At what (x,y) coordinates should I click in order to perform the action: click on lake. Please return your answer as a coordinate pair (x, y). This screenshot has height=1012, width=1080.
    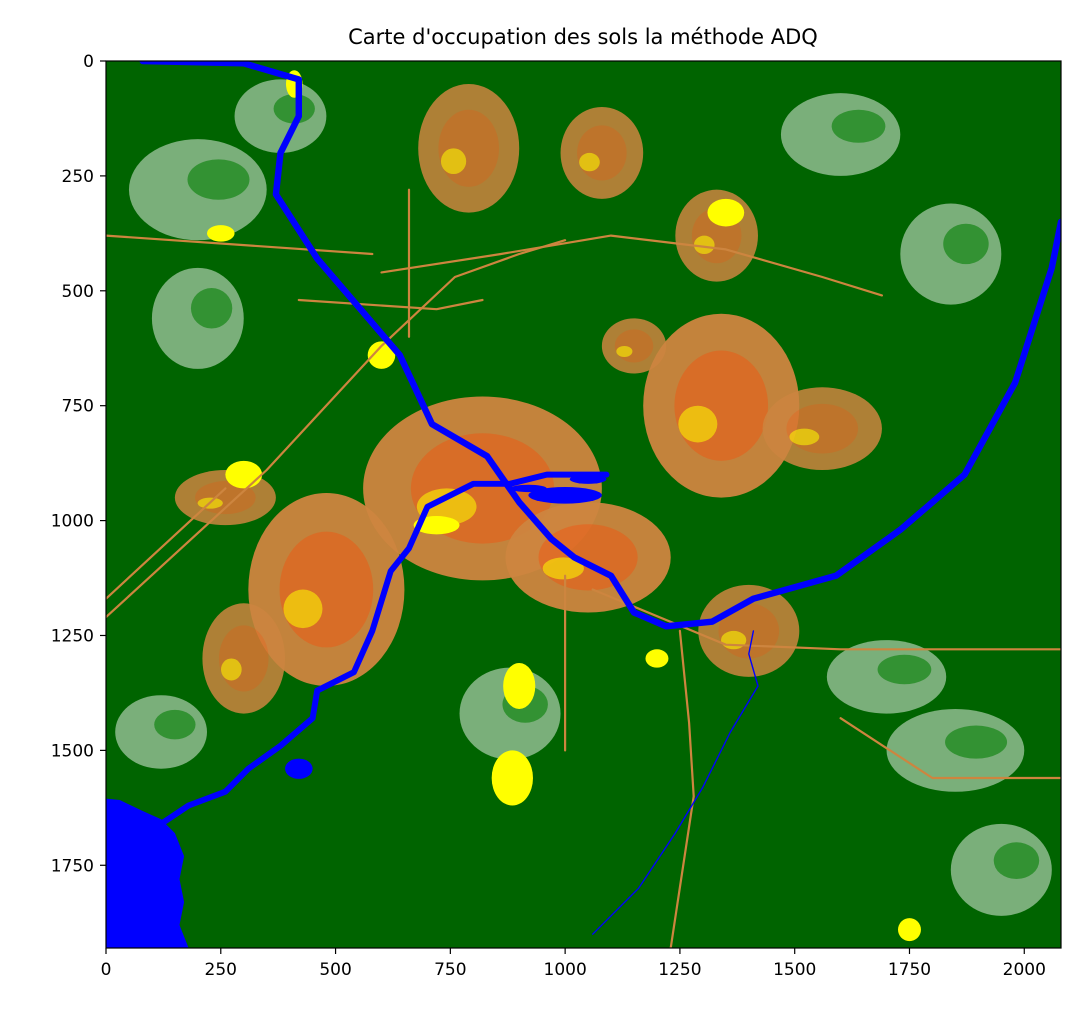
    Looking at the image, I should click on (147, 873).